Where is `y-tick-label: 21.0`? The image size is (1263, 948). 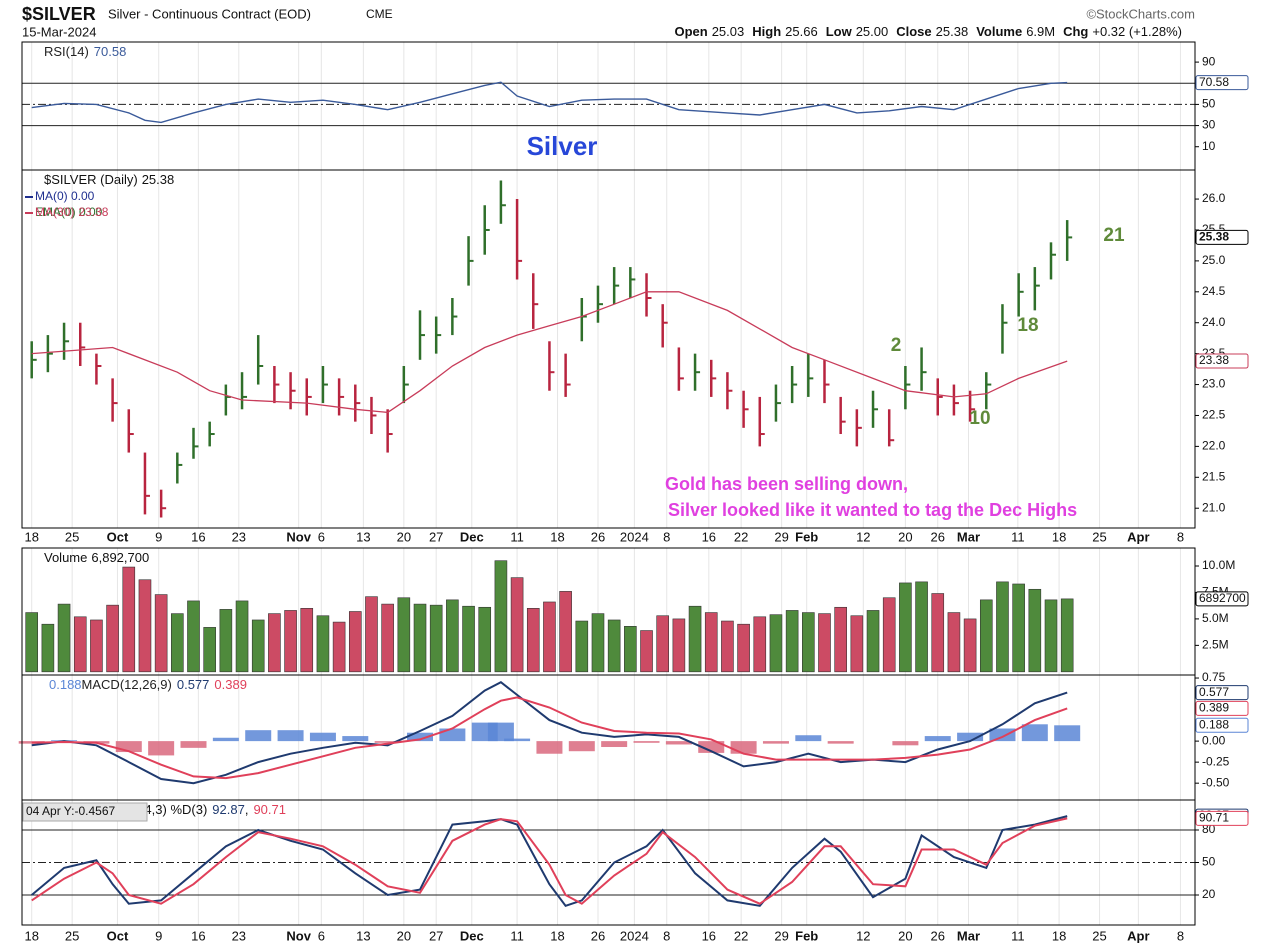
y-tick-label: 21.0 is located at coordinates (1214, 507).